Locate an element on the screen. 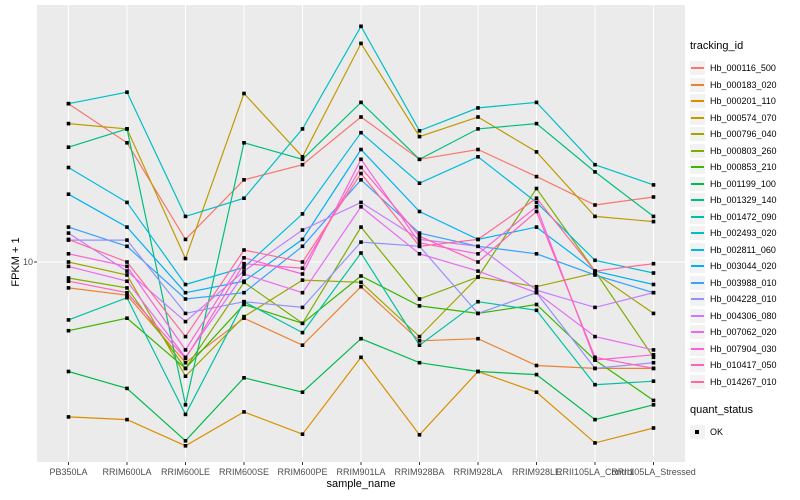 This screenshot has width=800, height=500. legend-item-label: Hb_000116_500 is located at coordinates (743, 68).